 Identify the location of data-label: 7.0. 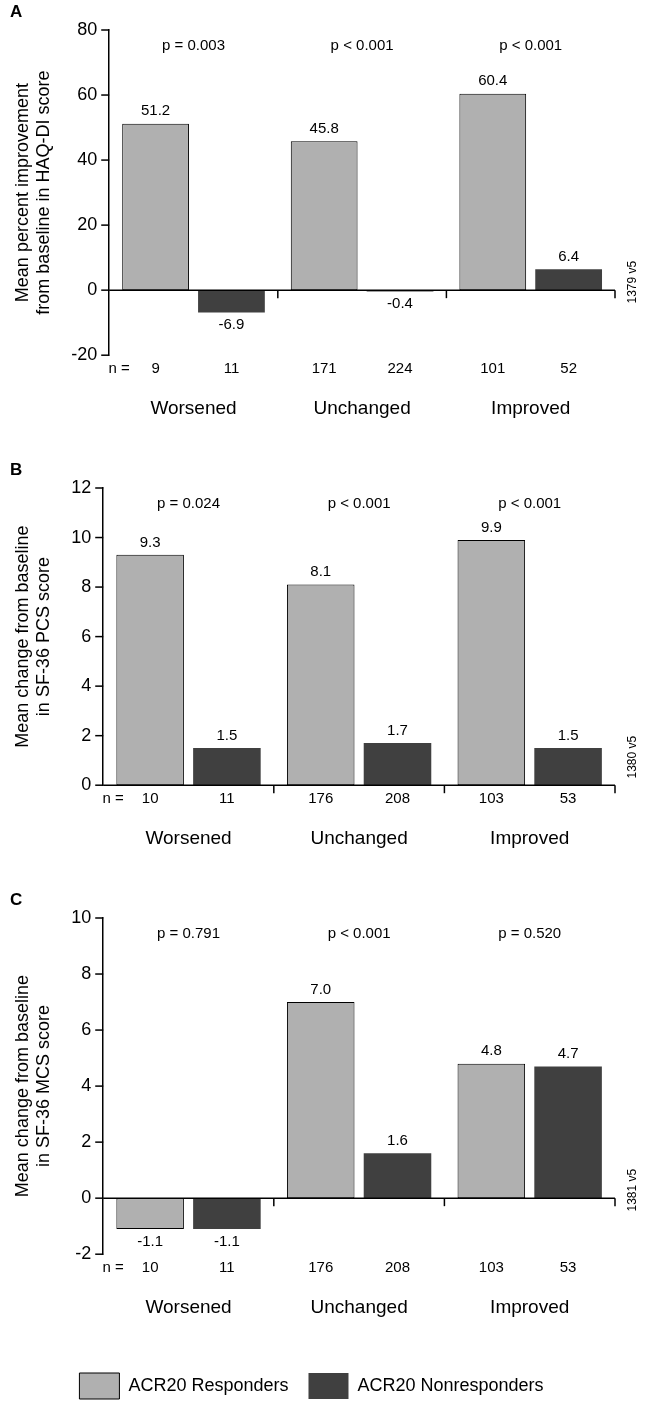
(321, 988).